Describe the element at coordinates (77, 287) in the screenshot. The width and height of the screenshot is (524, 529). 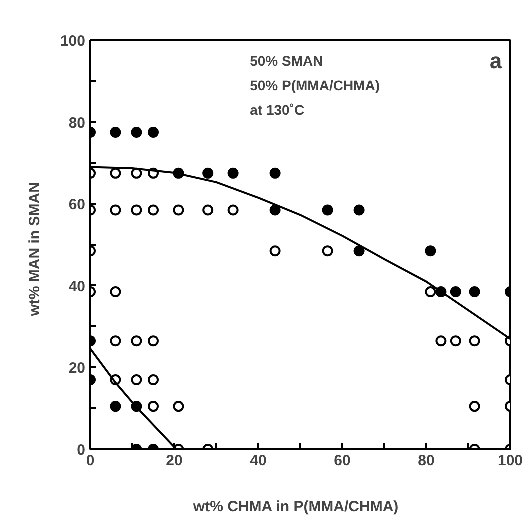
I see `y-tick-label: 40` at that location.